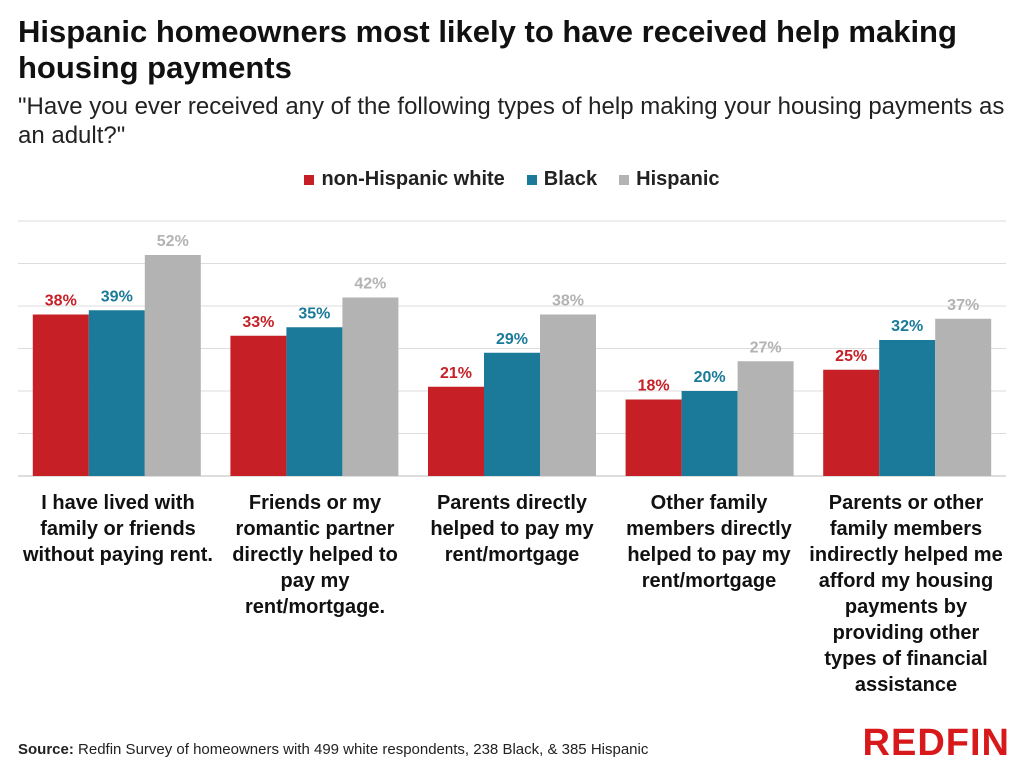  Describe the element at coordinates (936, 743) in the screenshot. I see `redfin-logo: REDFIN` at that location.